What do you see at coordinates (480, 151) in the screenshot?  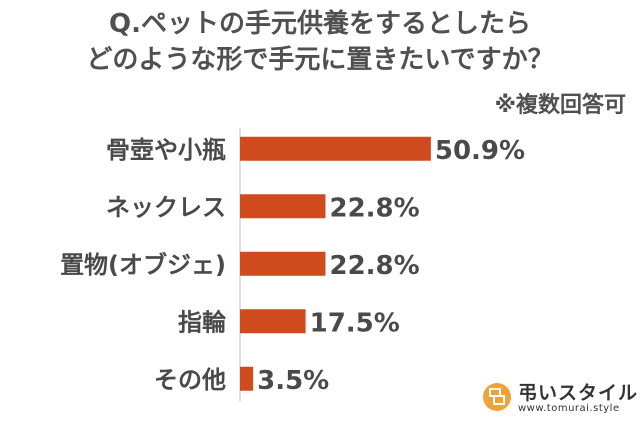 I see `value-label: 50.9%` at bounding box center [480, 151].